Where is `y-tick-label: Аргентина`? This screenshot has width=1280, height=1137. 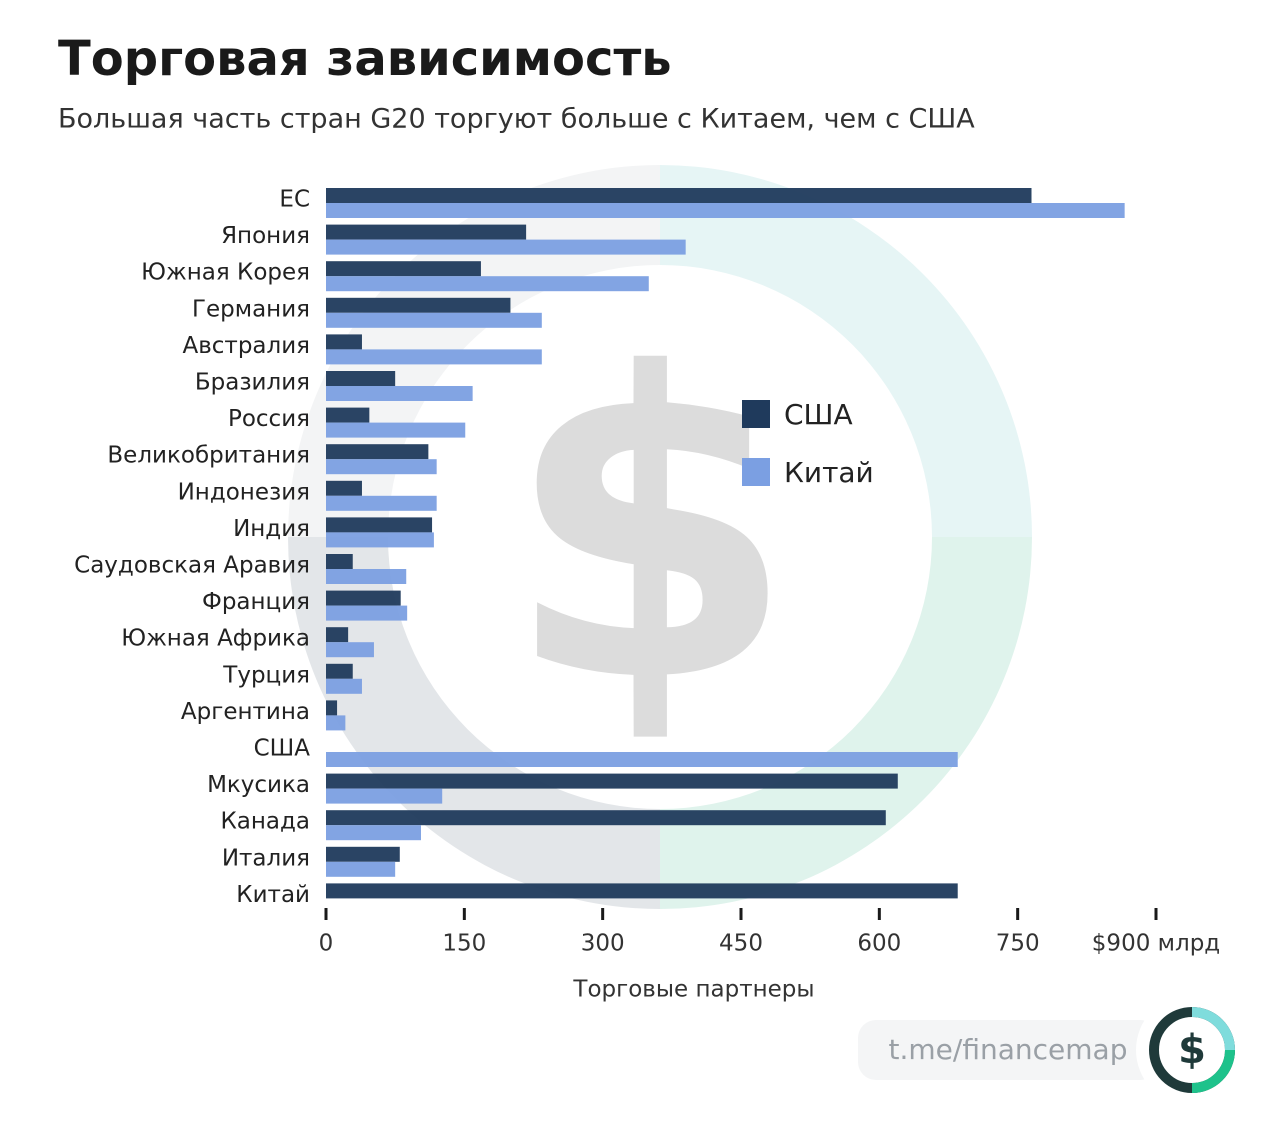
y-tick-label: Аргентина is located at coordinates (245, 712).